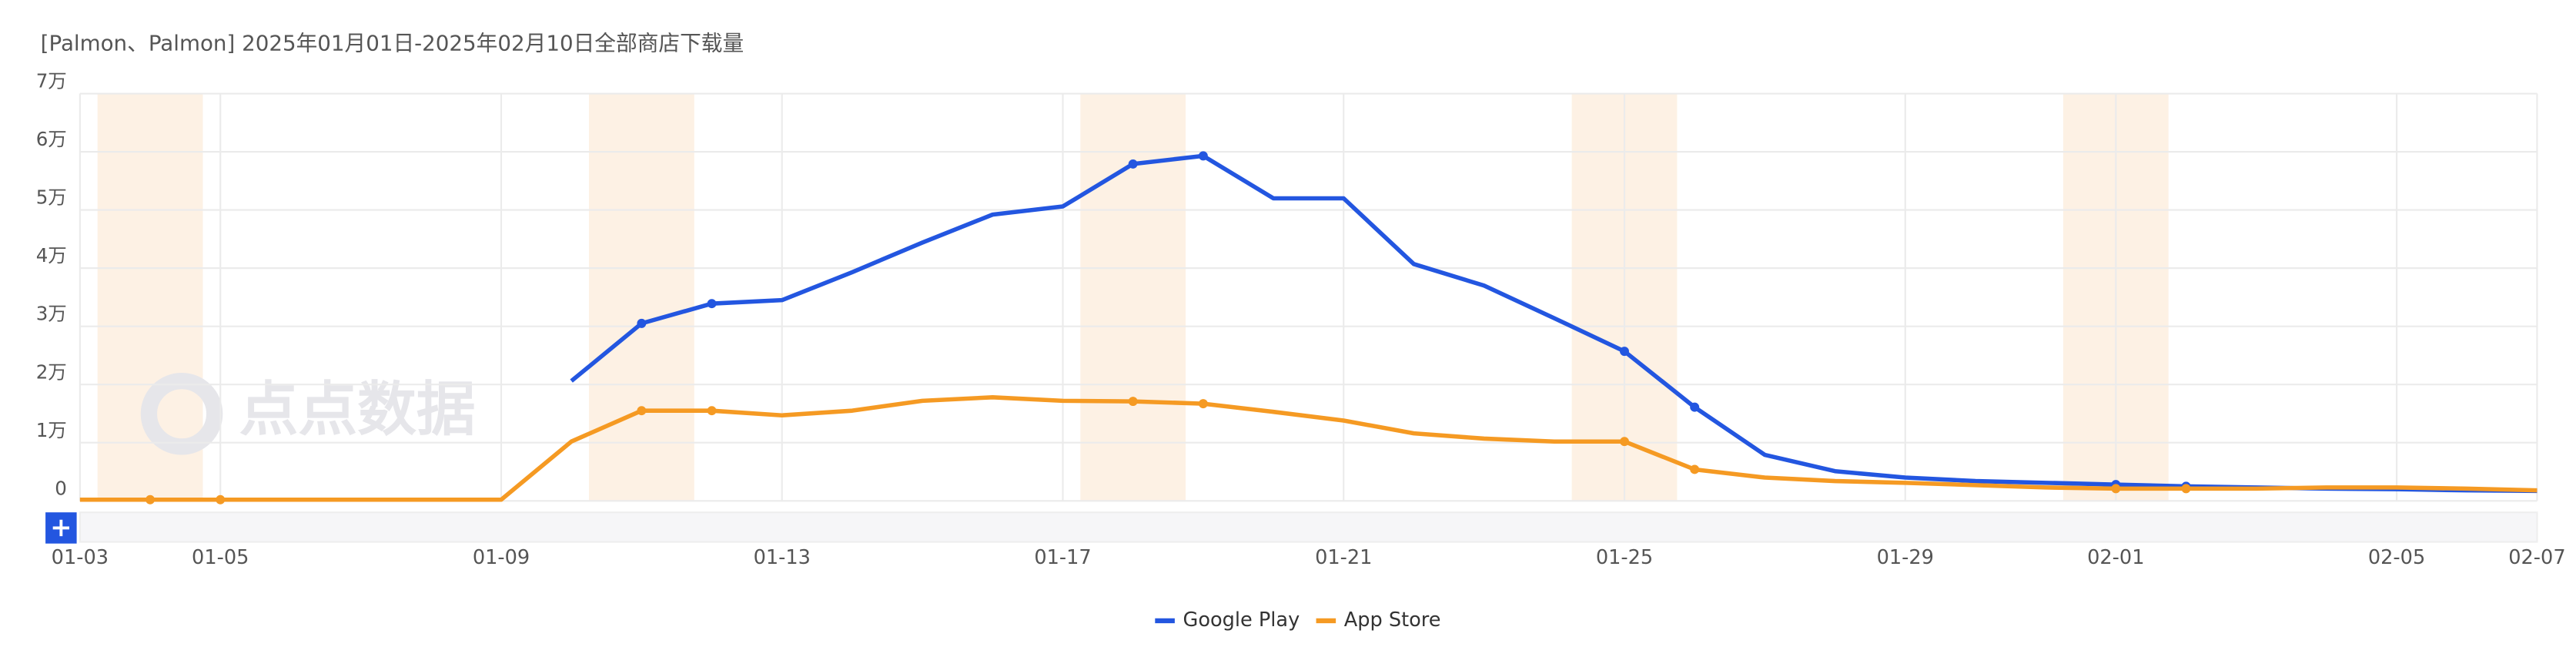 This screenshot has height=647, width=2576. What do you see at coordinates (51, 255) in the screenshot?
I see `y-tick-label: 4万` at bounding box center [51, 255].